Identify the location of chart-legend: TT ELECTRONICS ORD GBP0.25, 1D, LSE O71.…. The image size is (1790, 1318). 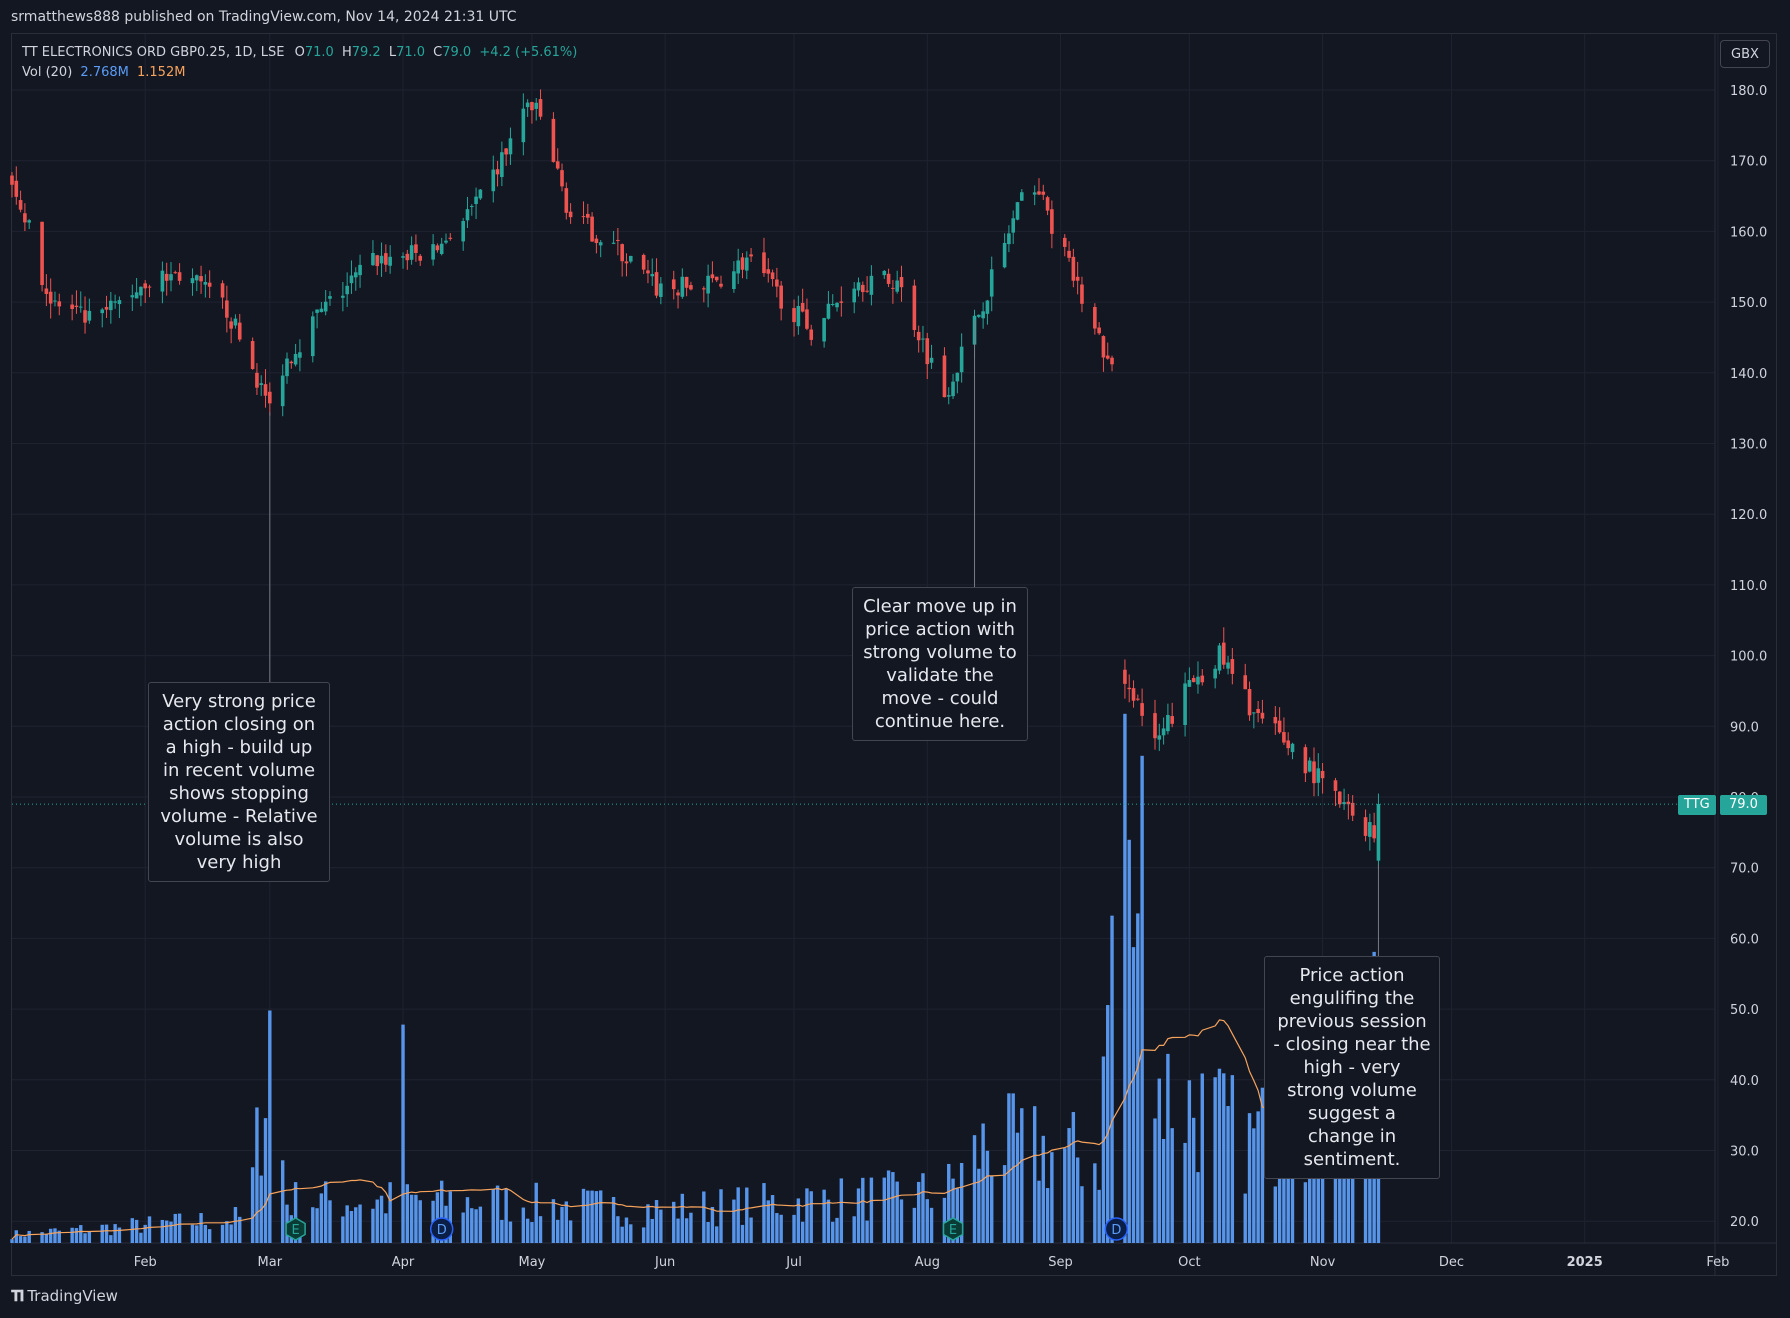
(299, 63).